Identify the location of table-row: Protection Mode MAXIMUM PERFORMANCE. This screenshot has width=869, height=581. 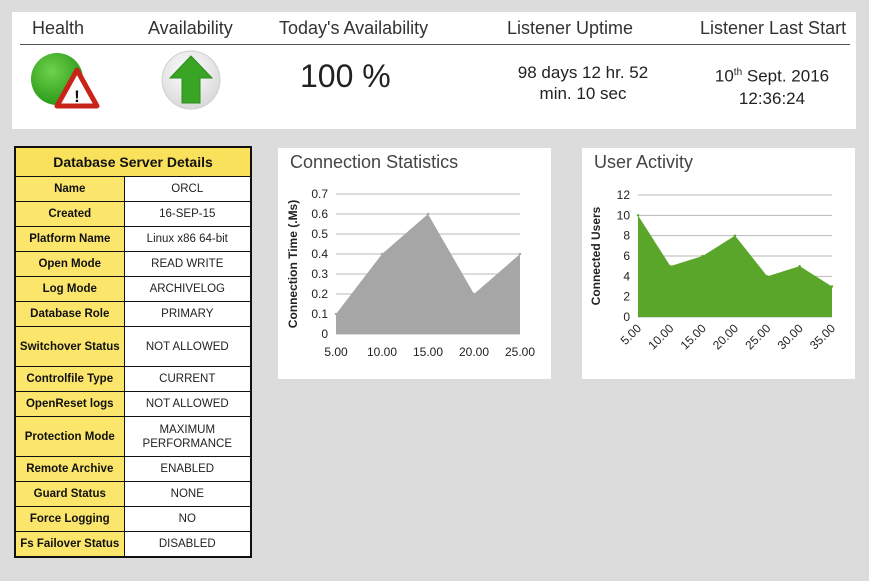
(133, 436).